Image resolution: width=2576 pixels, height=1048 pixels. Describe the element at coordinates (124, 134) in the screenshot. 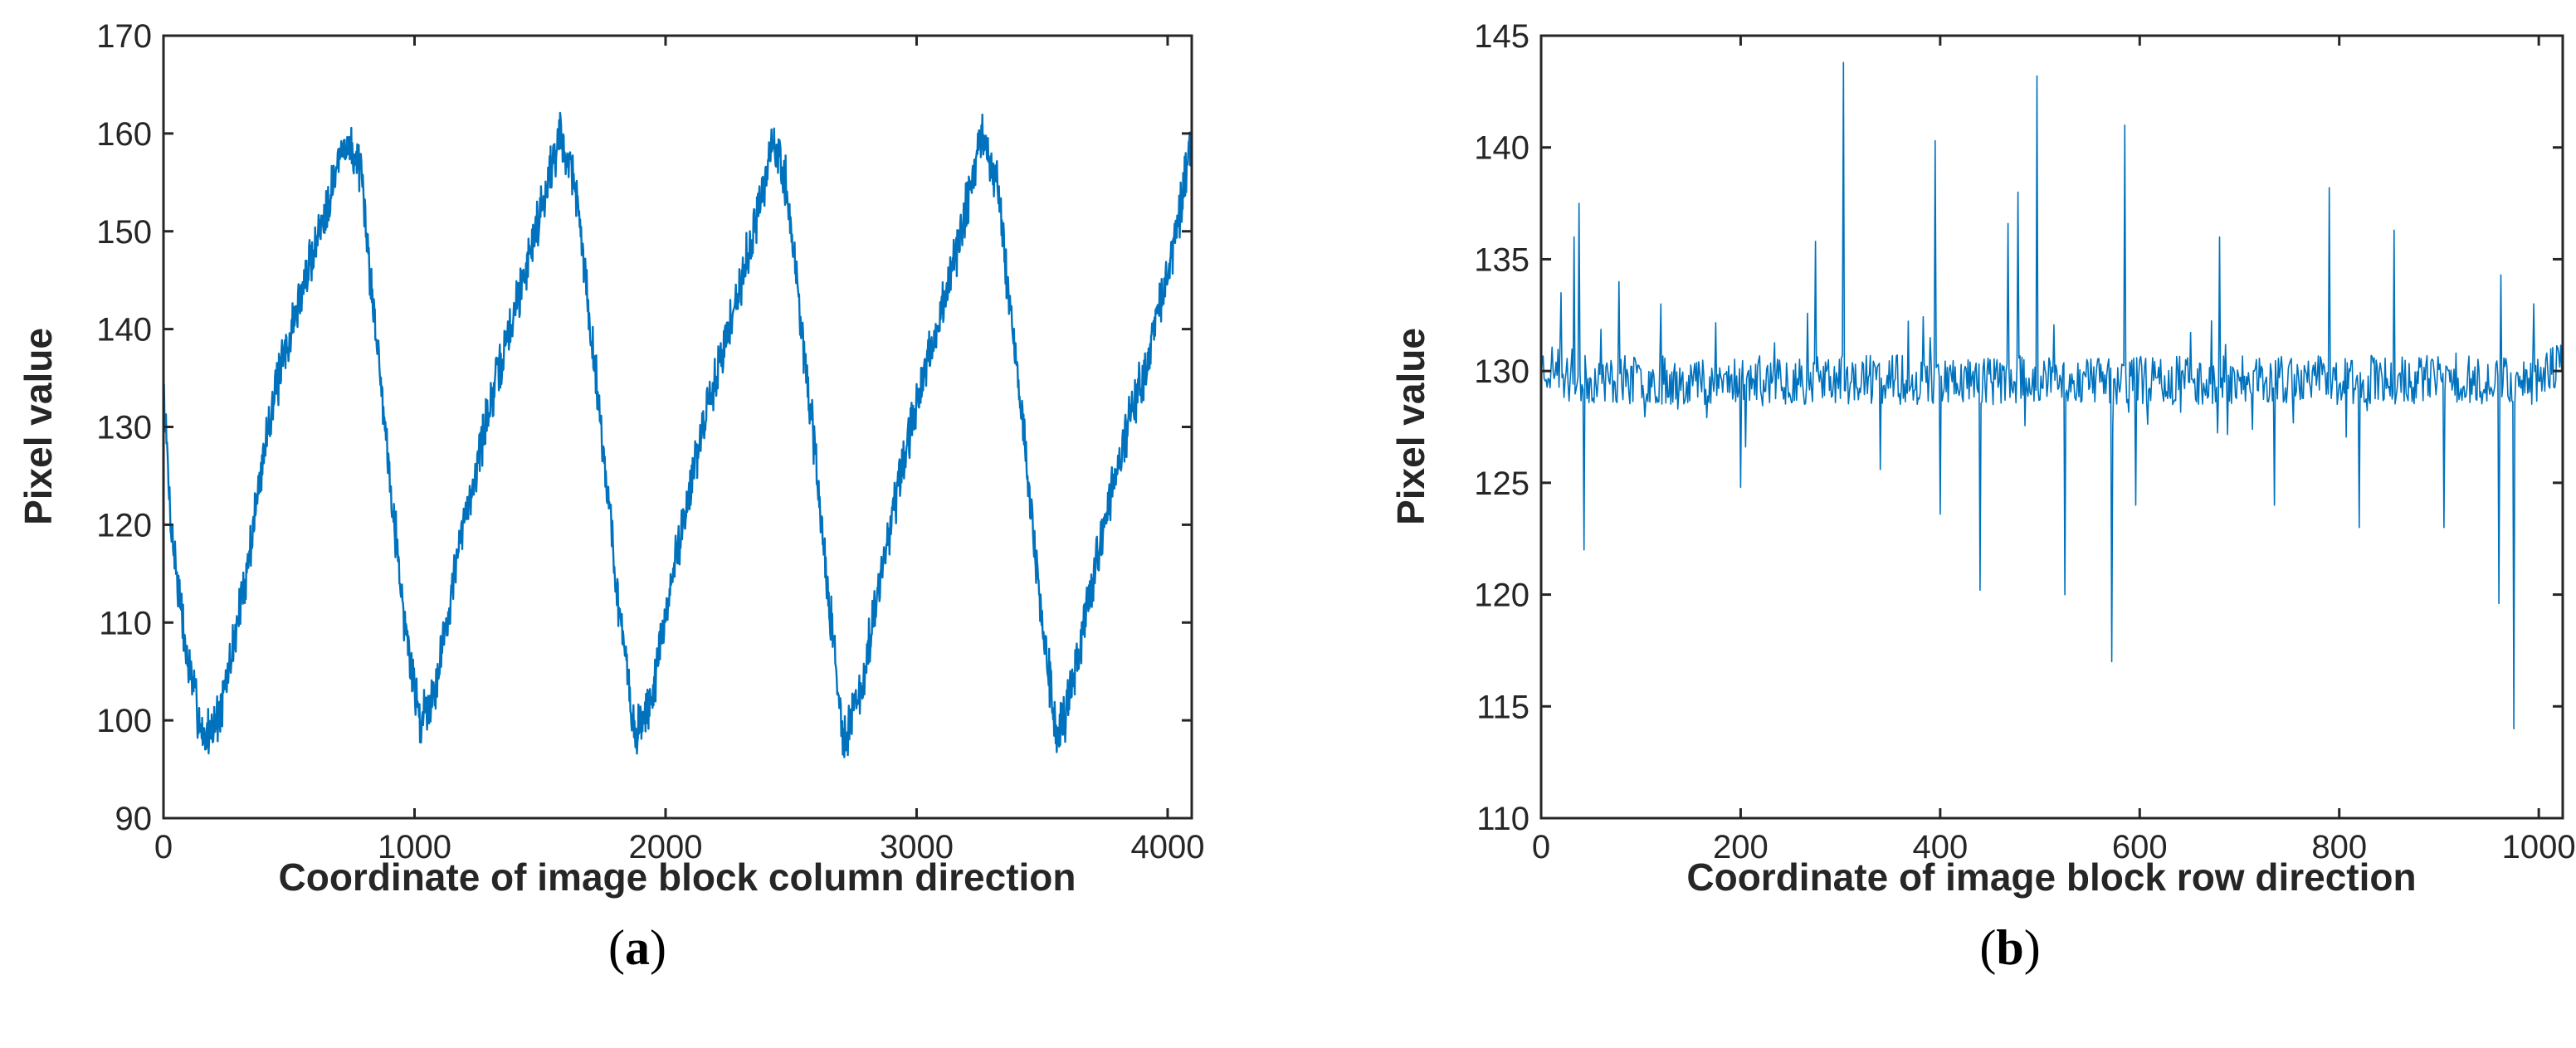

I see `y-tick-label: 160` at that location.